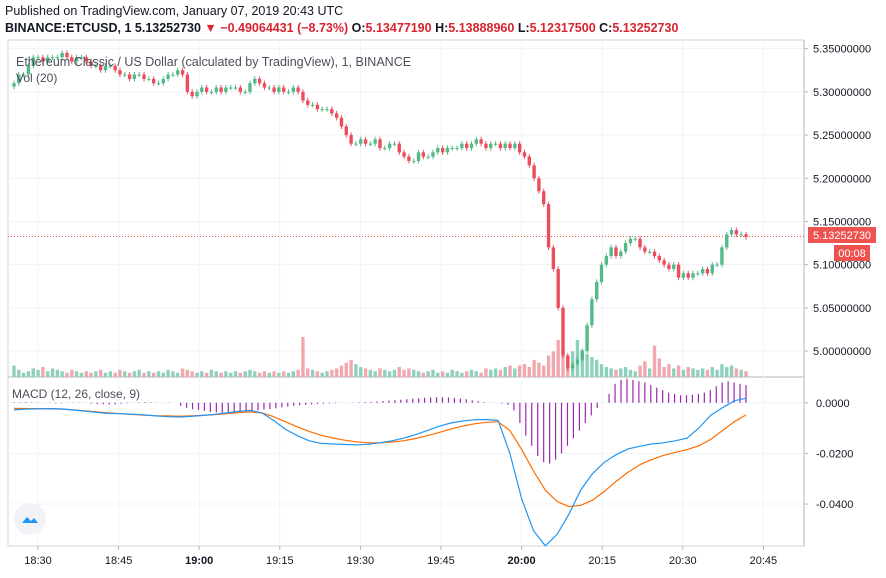 The height and width of the screenshot is (578, 886). I want to click on volume-label: Vol (20), so click(36, 78).